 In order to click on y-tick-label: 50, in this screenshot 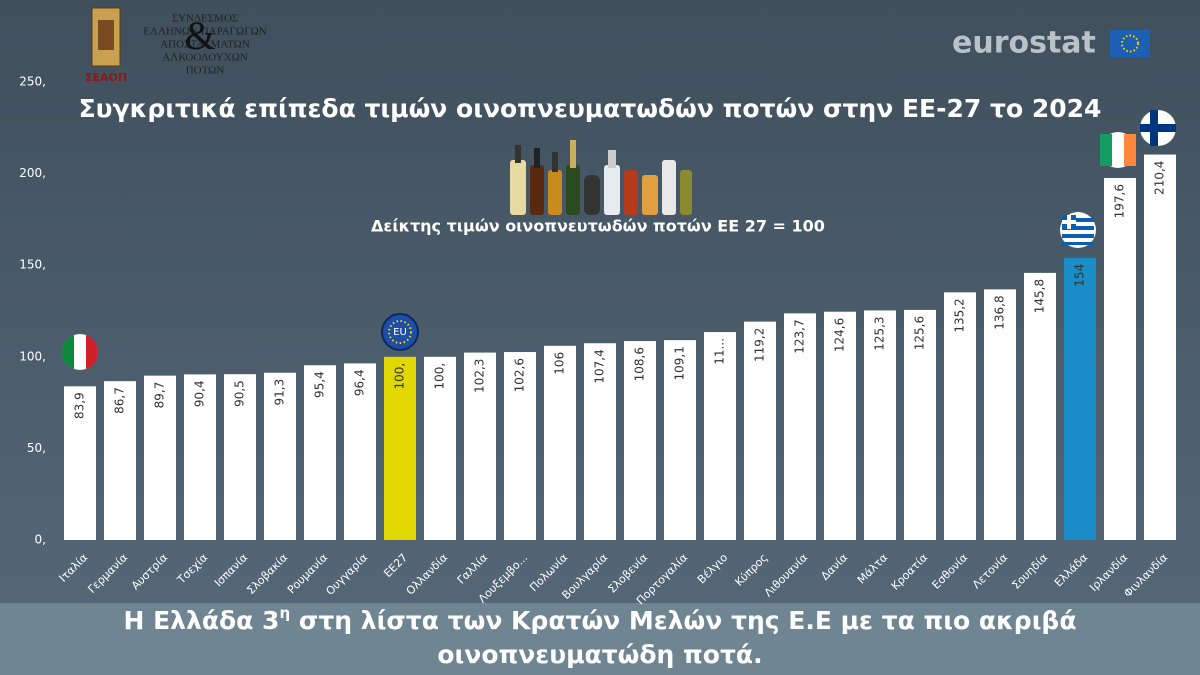, I will do `click(36, 448)`.